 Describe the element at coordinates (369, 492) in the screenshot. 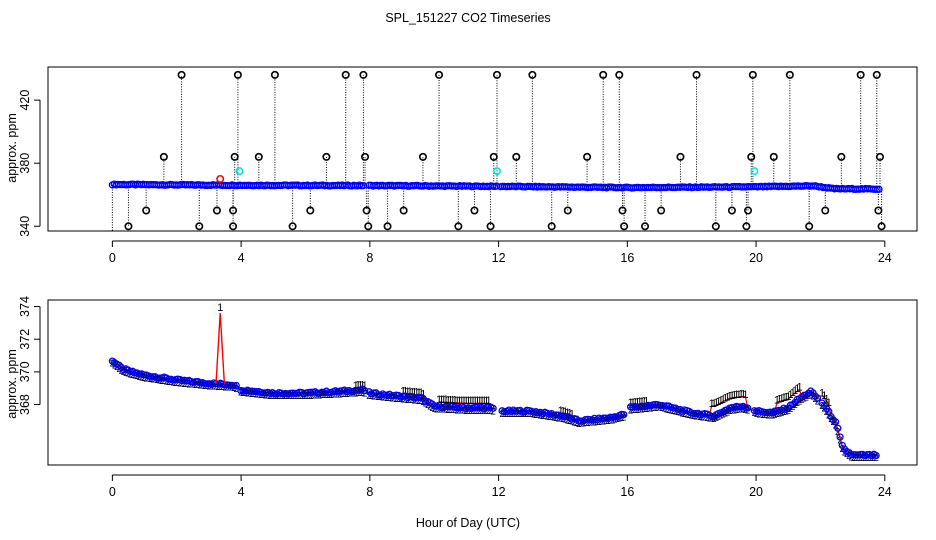

I see `bottom-x-tick-label: 8` at that location.